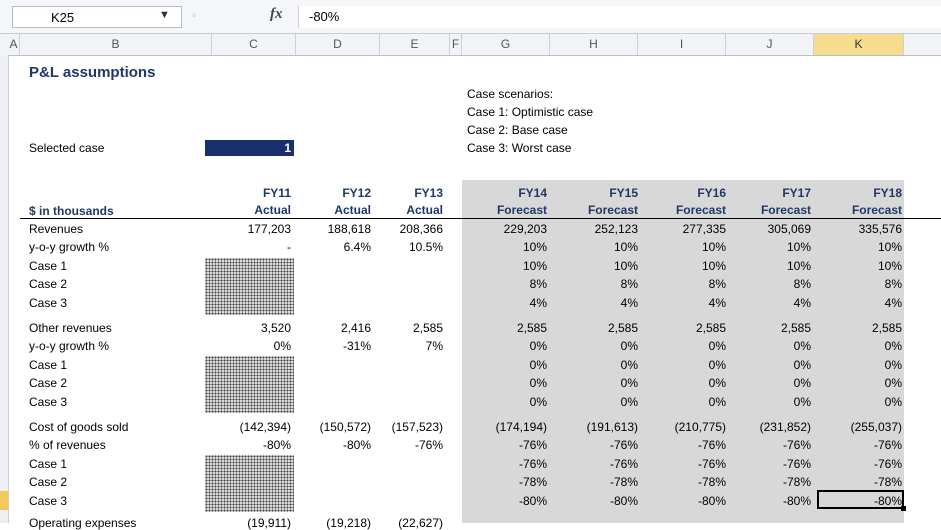  What do you see at coordinates (276, 193) in the screenshot?
I see `year-header: FY11` at bounding box center [276, 193].